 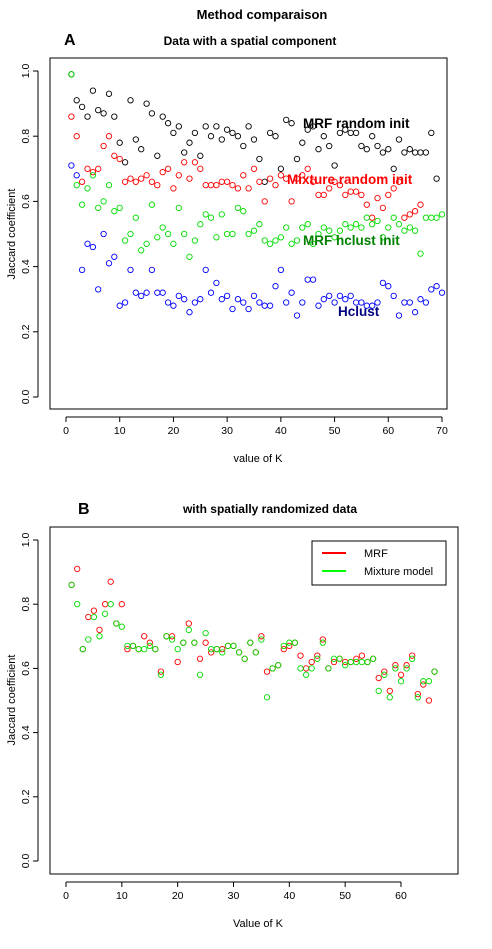 What do you see at coordinates (235, 892) in the screenshot?
I see `panel-b-x-axis: 0 10 20 30 40 50 60` at bounding box center [235, 892].